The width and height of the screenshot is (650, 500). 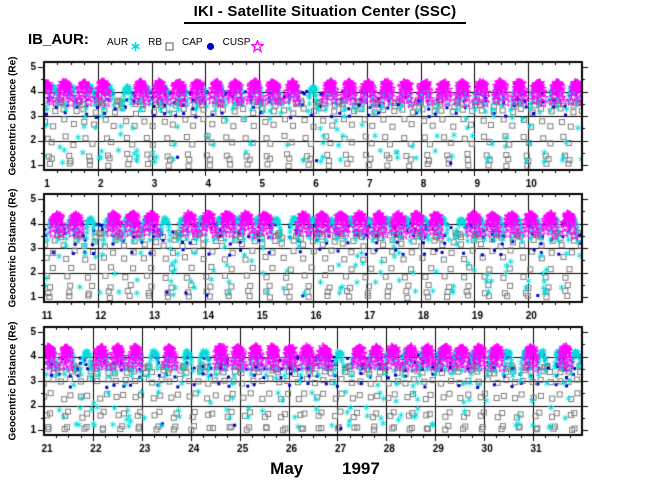 I want to click on cap-filled-circle-icon, so click(x=210, y=46).